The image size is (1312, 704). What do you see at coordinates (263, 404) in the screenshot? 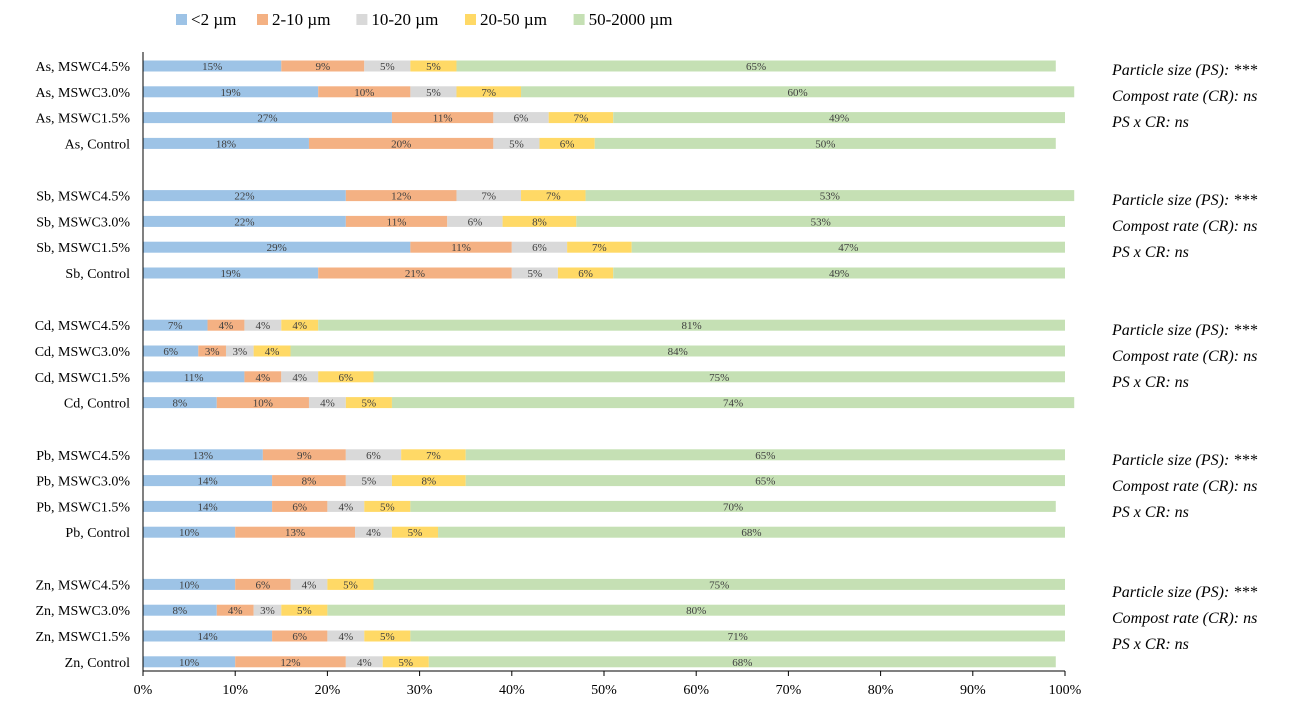
I see `data-label: 10%` at bounding box center [263, 404].